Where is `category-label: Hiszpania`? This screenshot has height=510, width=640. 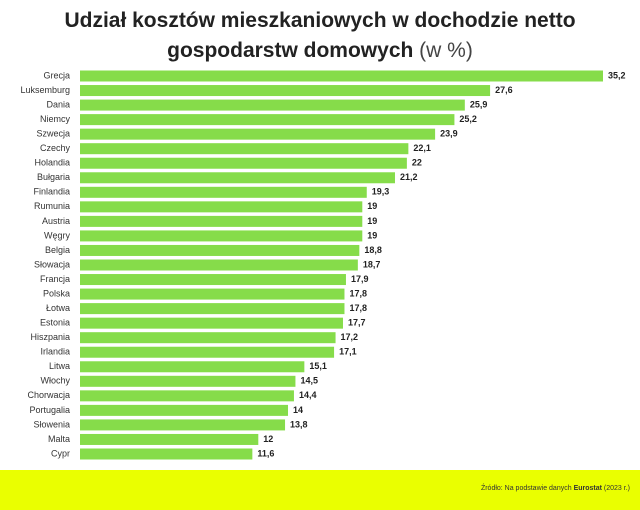 category-label: Hiszpania is located at coordinates (50, 337).